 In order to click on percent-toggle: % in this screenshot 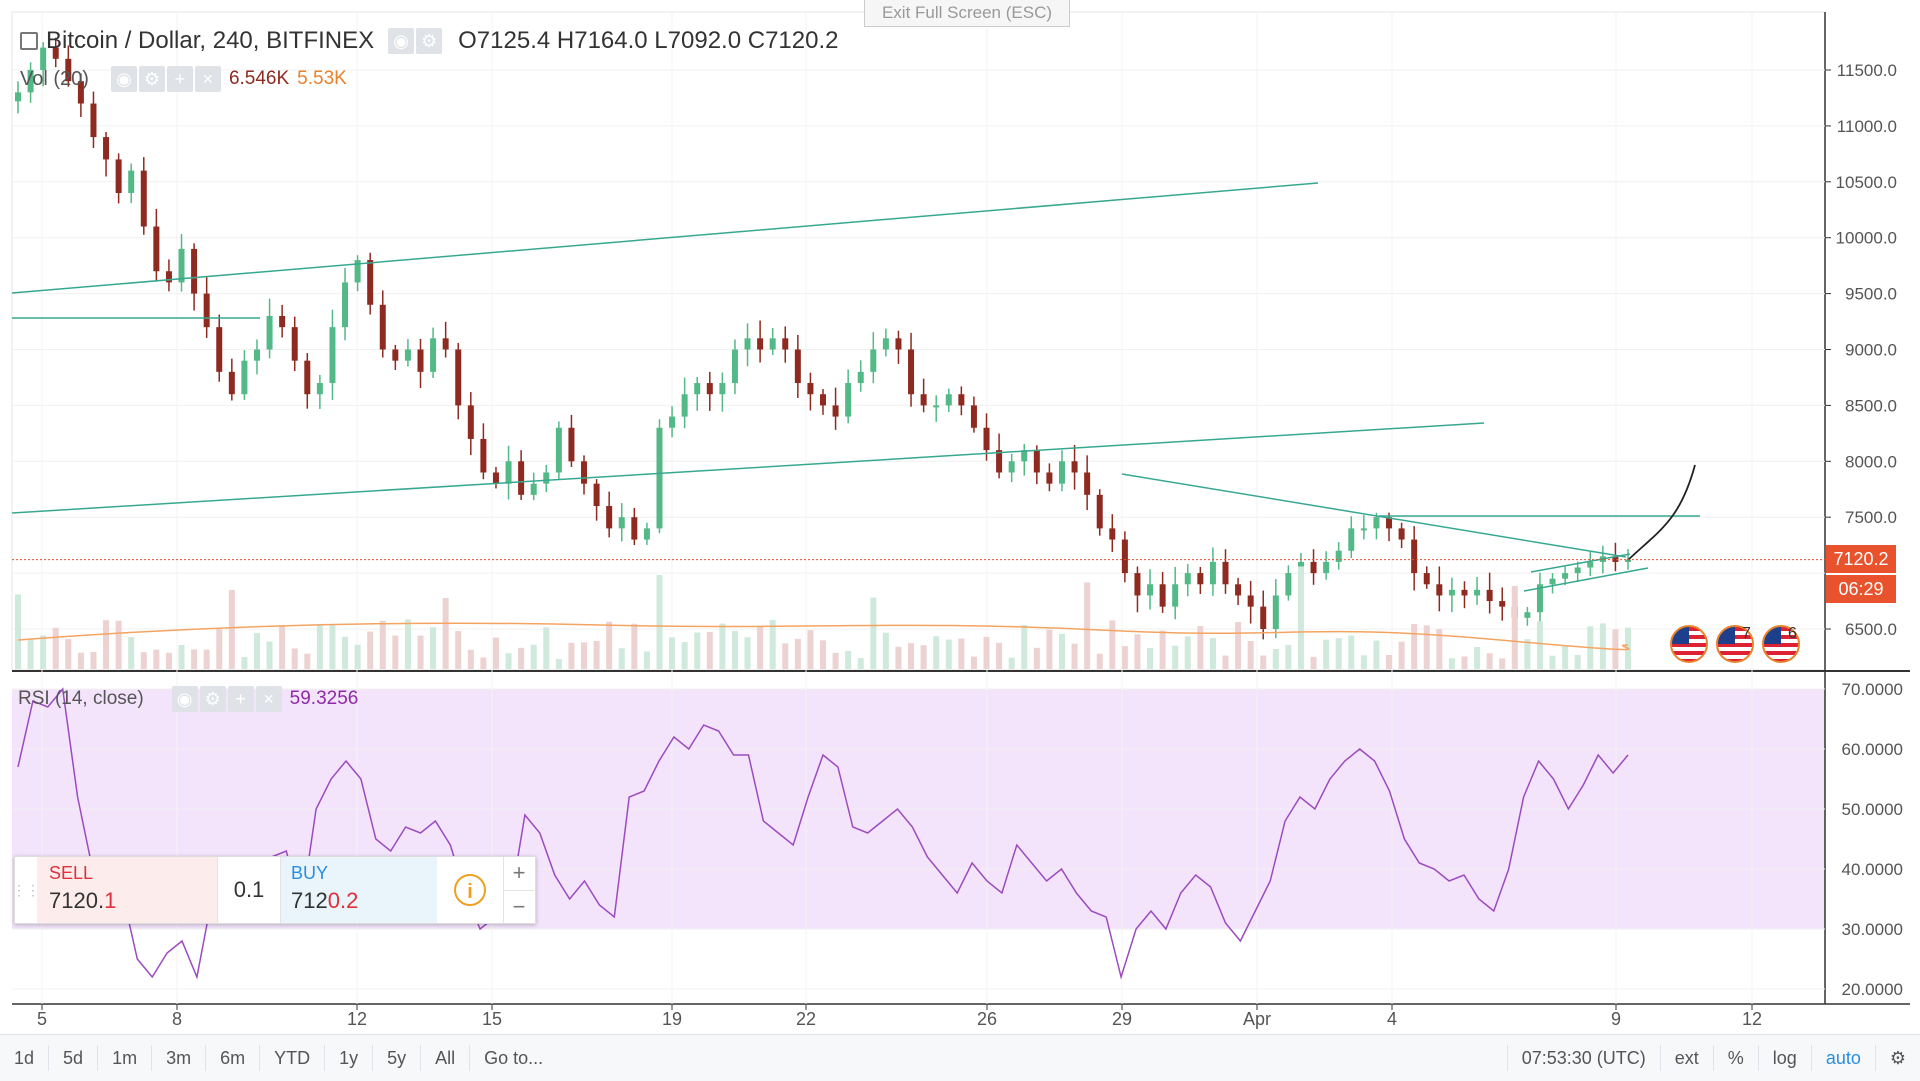, I will do `click(1735, 1058)`.